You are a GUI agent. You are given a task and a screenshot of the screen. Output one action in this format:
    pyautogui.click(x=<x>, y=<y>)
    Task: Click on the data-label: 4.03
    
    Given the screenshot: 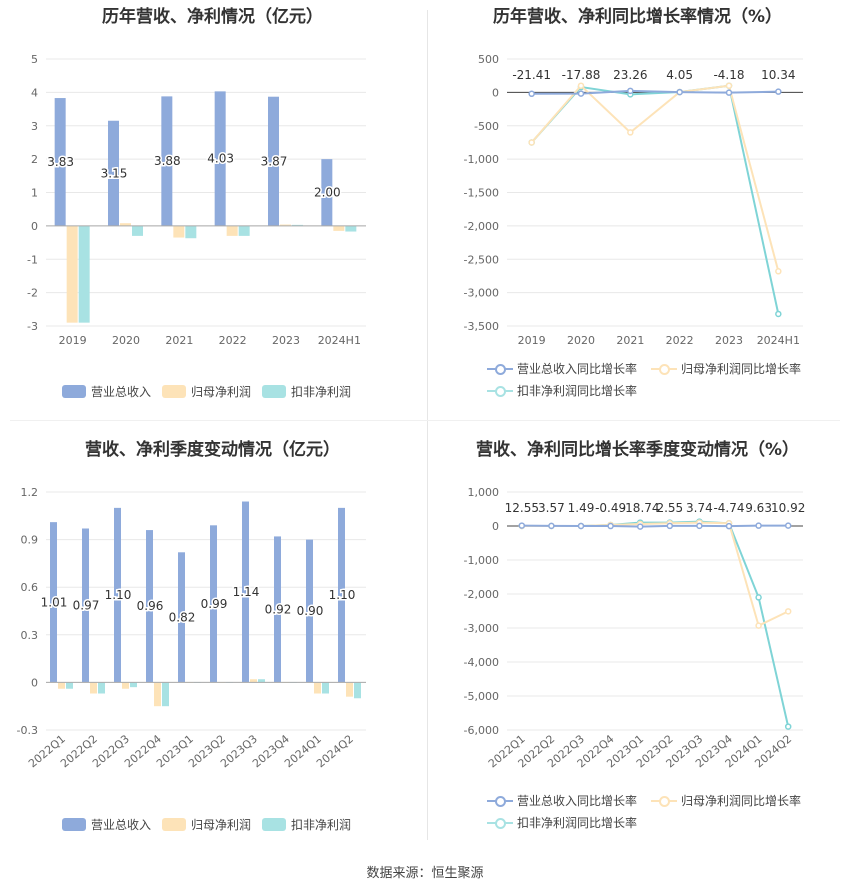 What is the action you would take?
    pyautogui.click(x=220, y=159)
    